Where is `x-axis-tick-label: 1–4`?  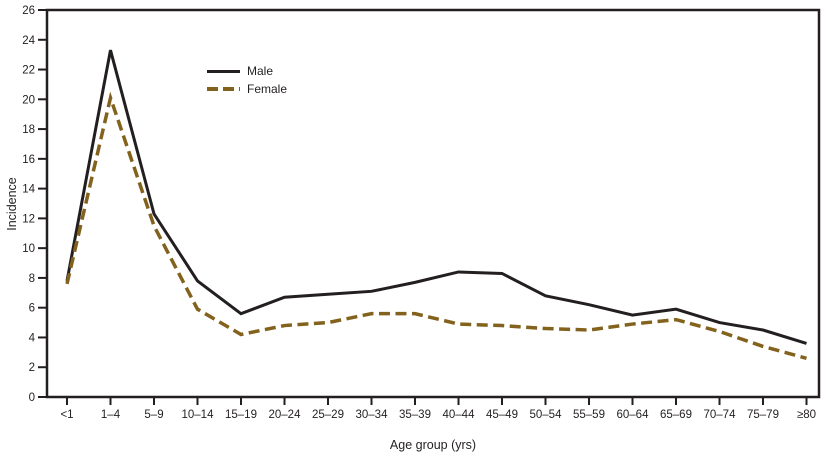 x-axis-tick-label: 1–4 is located at coordinates (111, 415).